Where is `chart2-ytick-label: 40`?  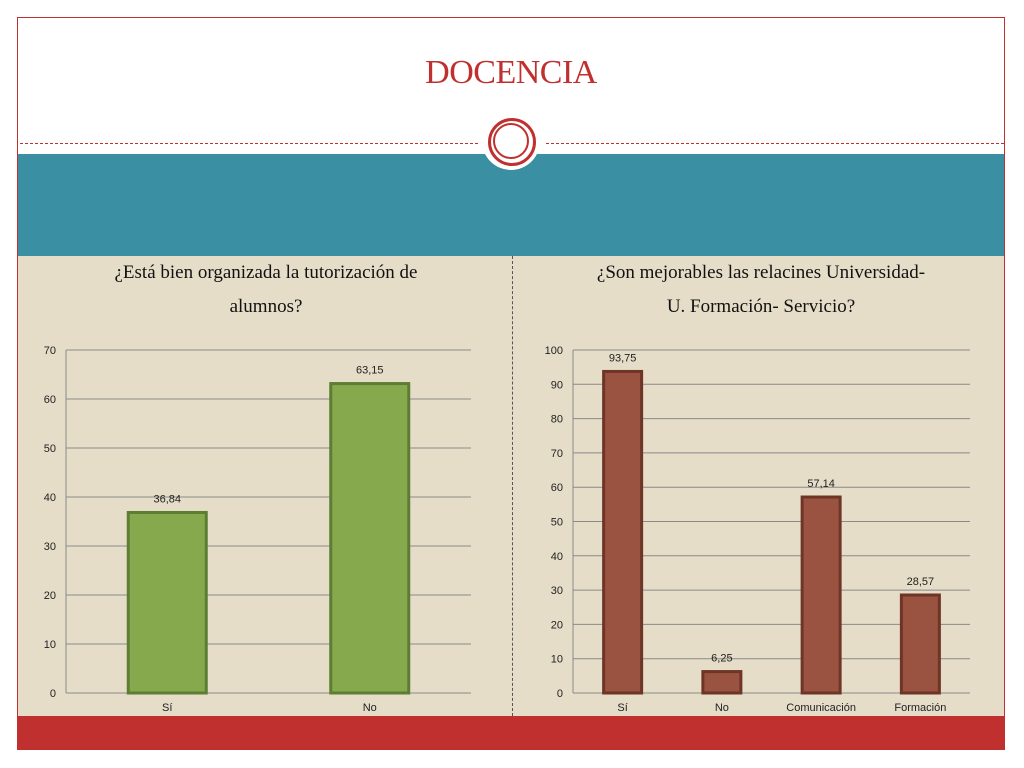 chart2-ytick-label: 40 is located at coordinates (557, 557).